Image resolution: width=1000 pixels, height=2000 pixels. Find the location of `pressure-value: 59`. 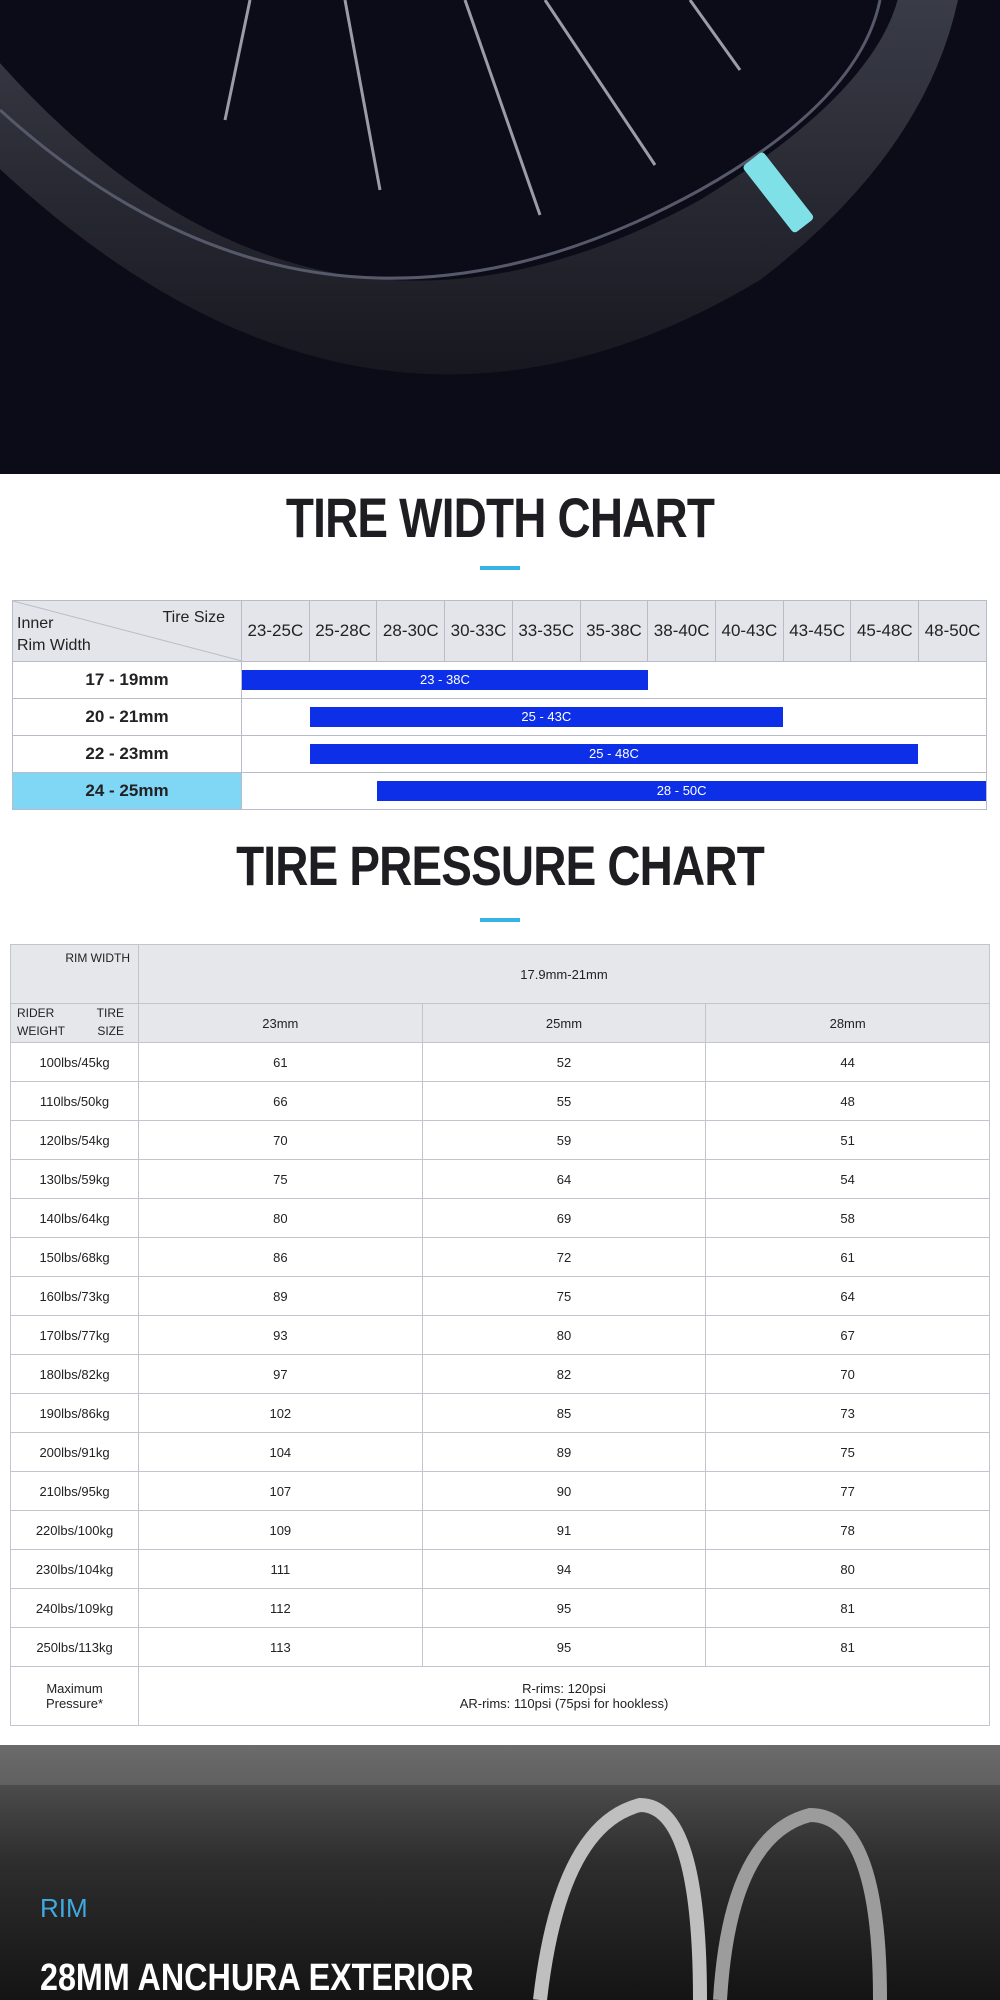

pressure-value: 59 is located at coordinates (564, 1140).